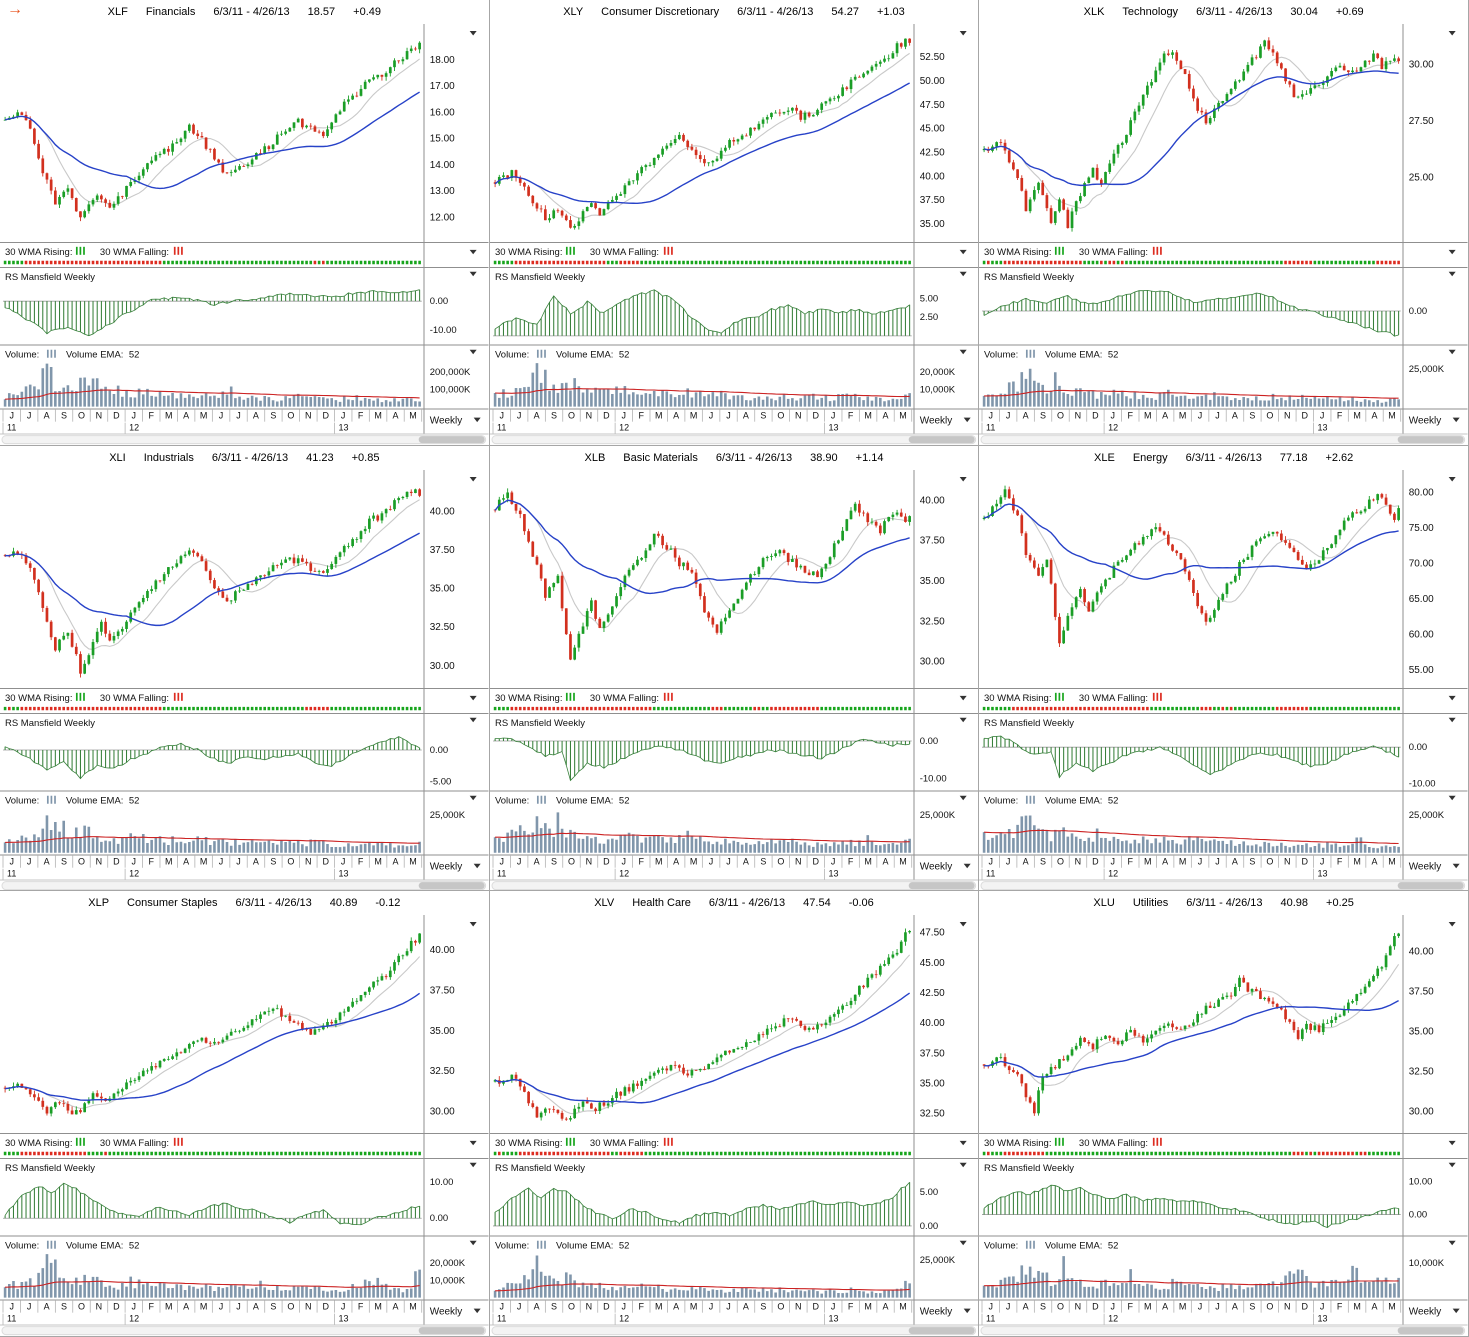 The image size is (1469, 1337). Describe the element at coordinates (1001, 355) in the screenshot. I see `volume-label: Volume:` at that location.